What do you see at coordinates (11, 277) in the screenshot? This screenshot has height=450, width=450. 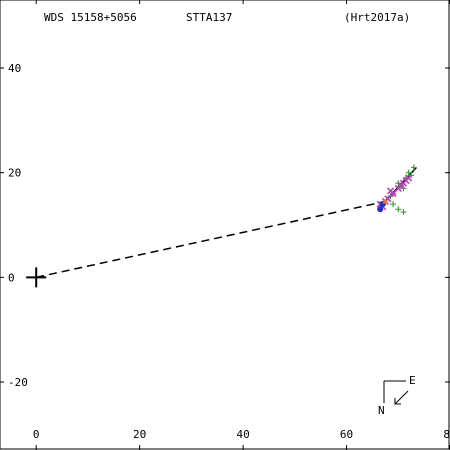 I see `y-tick-label: 0` at bounding box center [11, 277].